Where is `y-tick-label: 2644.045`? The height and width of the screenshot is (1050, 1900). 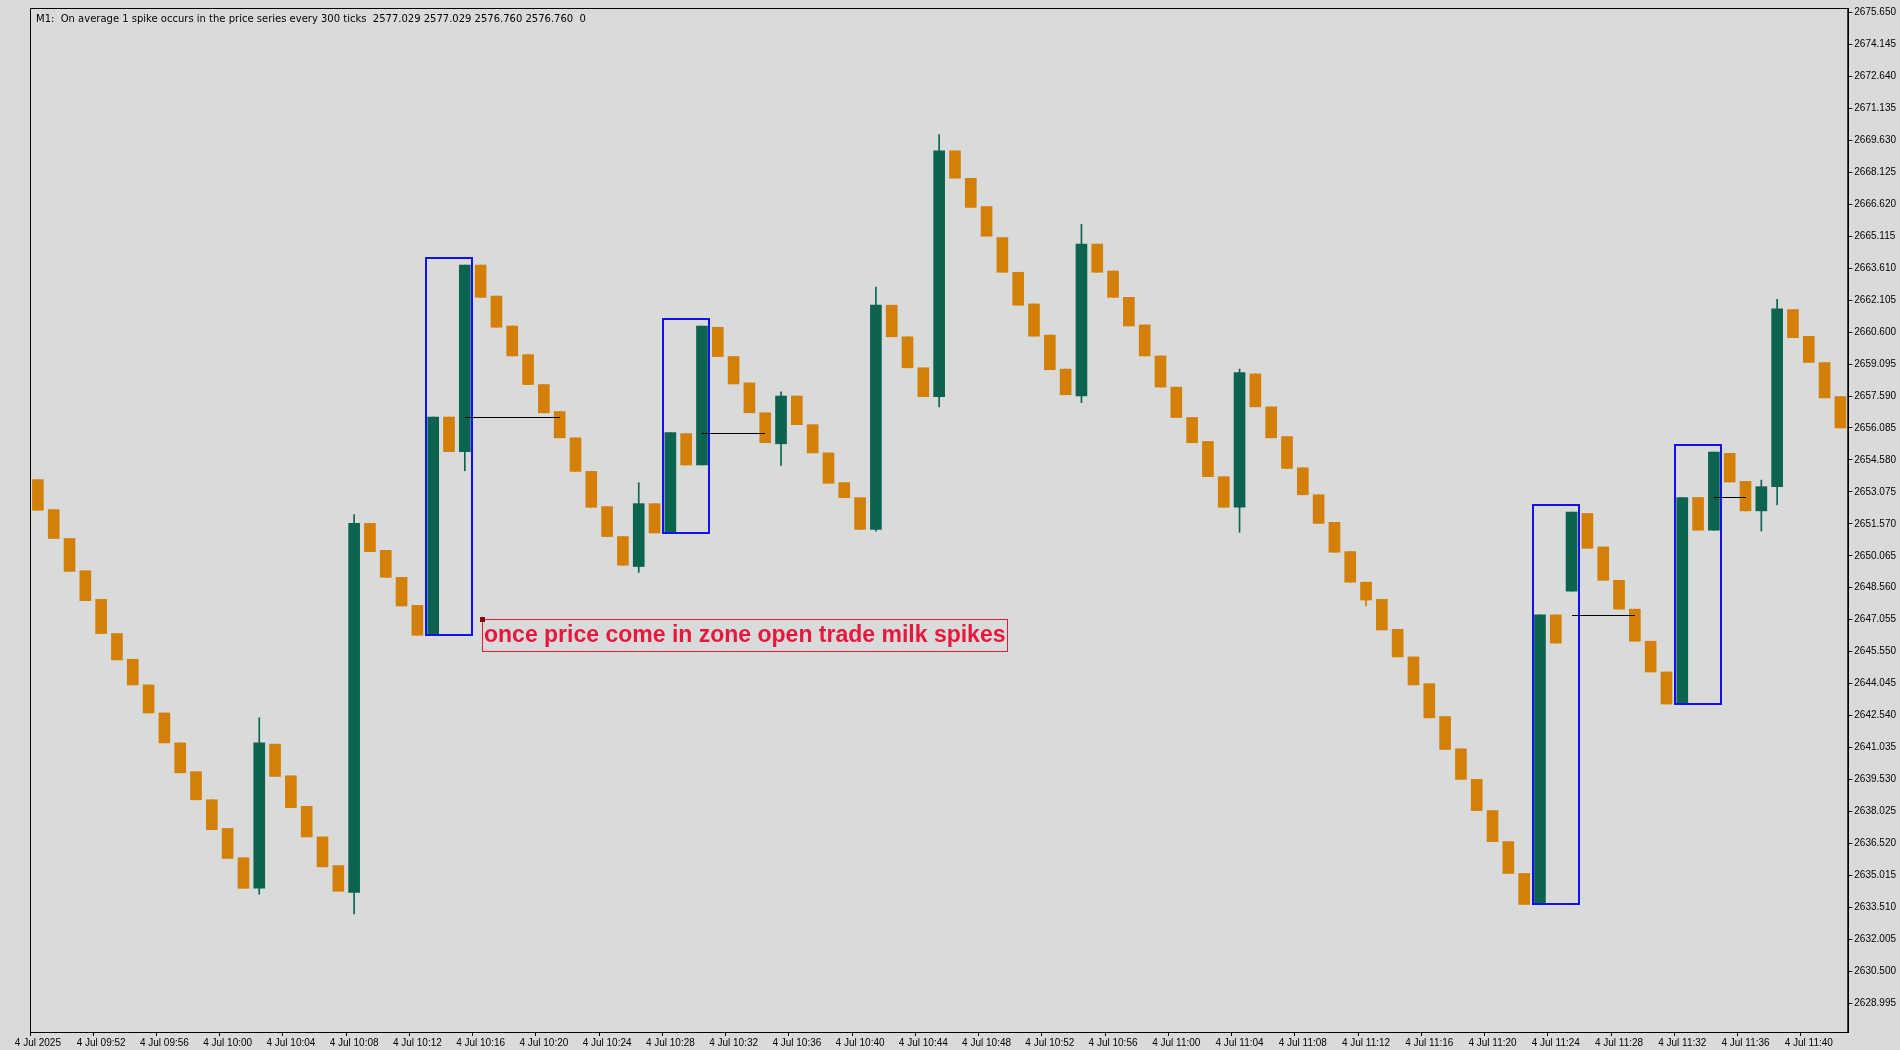
y-tick-label: 2644.045 is located at coordinates (1875, 683).